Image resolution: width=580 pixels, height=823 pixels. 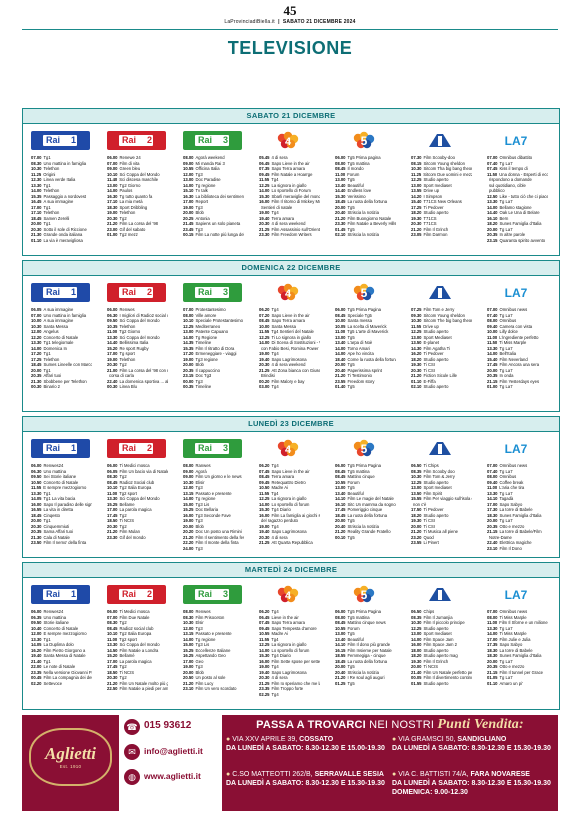 What do you see at coordinates (492, 677) in the screenshot?
I see `programme-time: 01.05` at bounding box center [492, 677].